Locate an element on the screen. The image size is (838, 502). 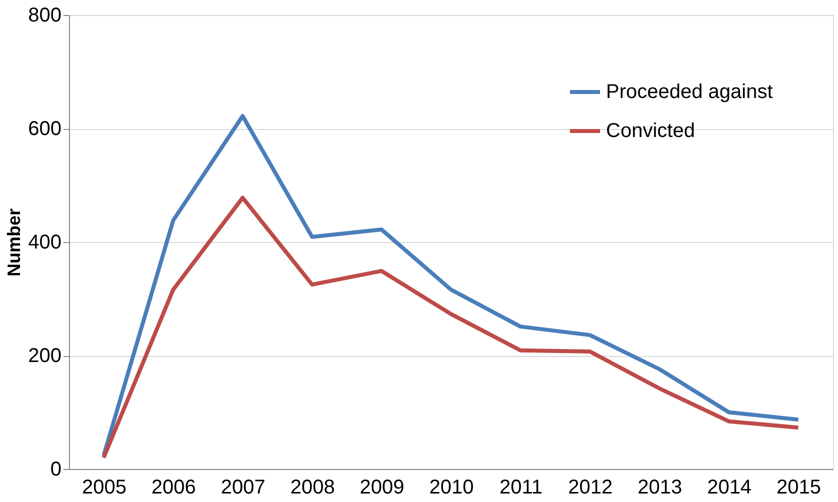
x-tick-label: 2009 is located at coordinates (382, 487).